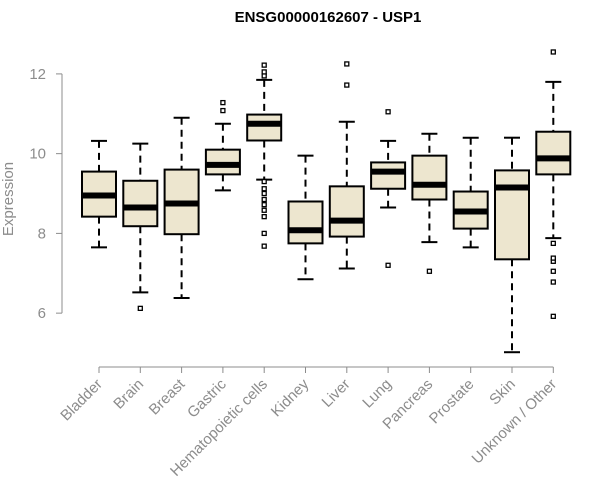 The image size is (600, 500). I want to click on x-tick-label: Kidney, so click(290, 397).